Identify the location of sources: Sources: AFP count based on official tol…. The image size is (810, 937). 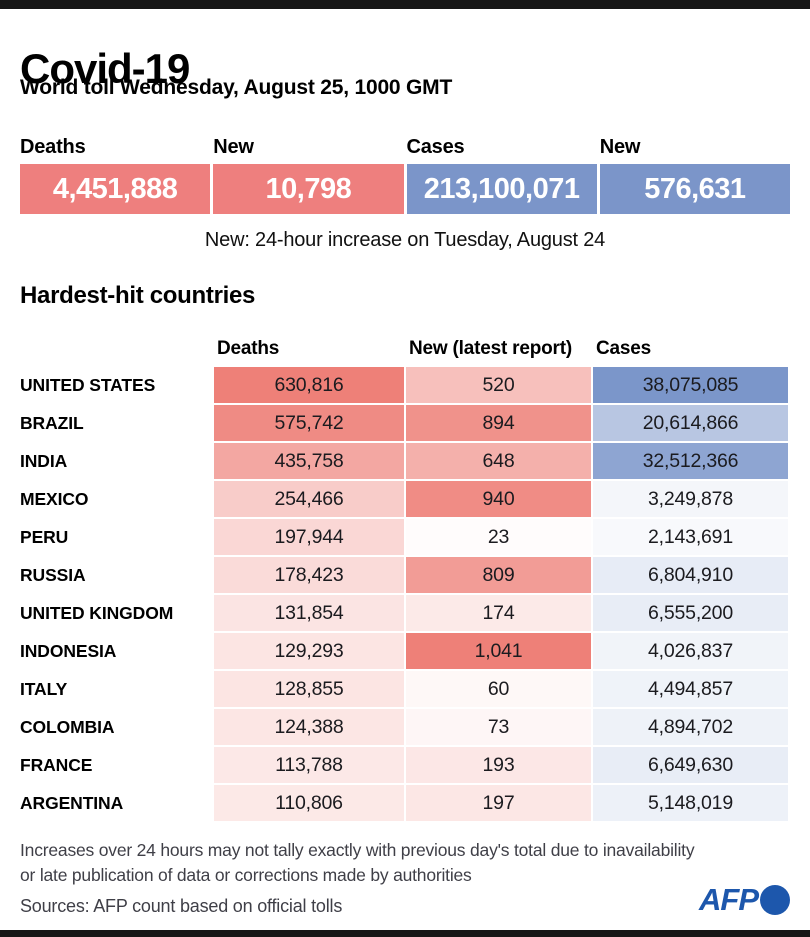
(181, 906).